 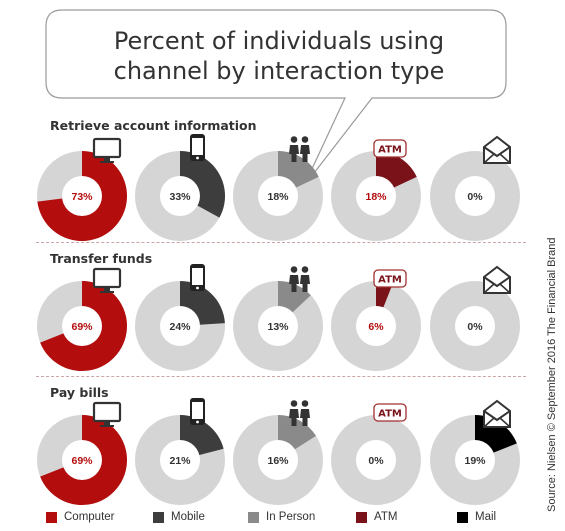 I want to click on legend-item-mail: Mail, so click(x=476, y=517).